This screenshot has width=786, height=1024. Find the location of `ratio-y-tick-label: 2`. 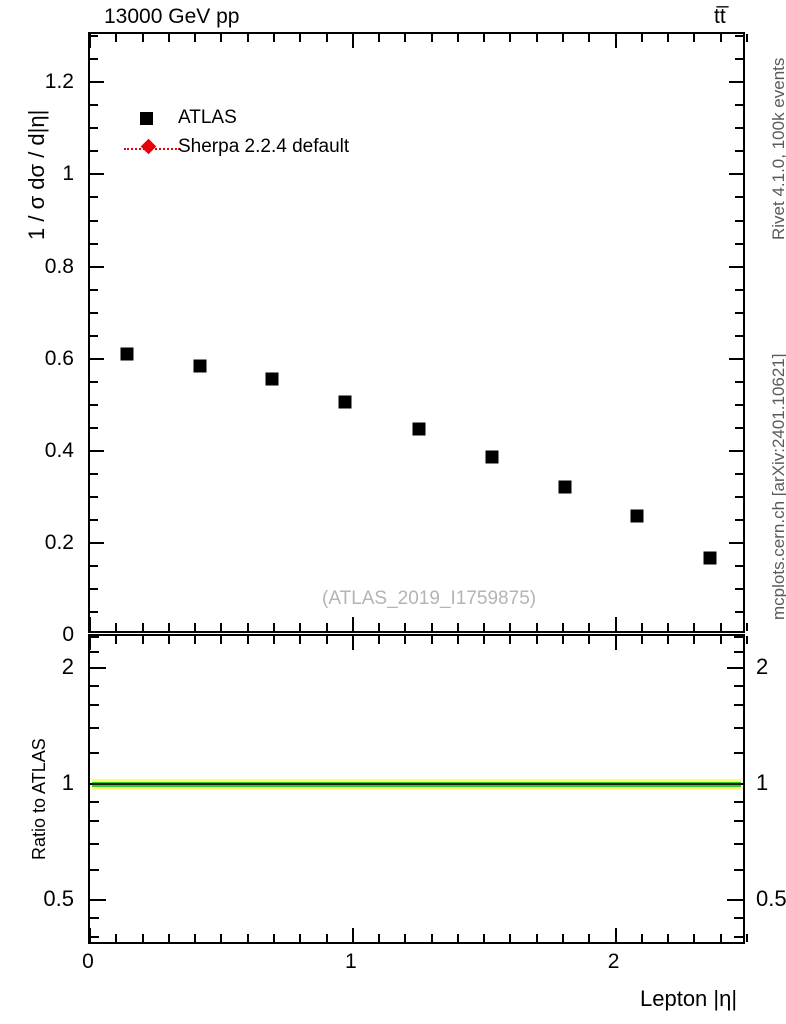

ratio-y-tick-label: 2 is located at coordinates (67, 666).